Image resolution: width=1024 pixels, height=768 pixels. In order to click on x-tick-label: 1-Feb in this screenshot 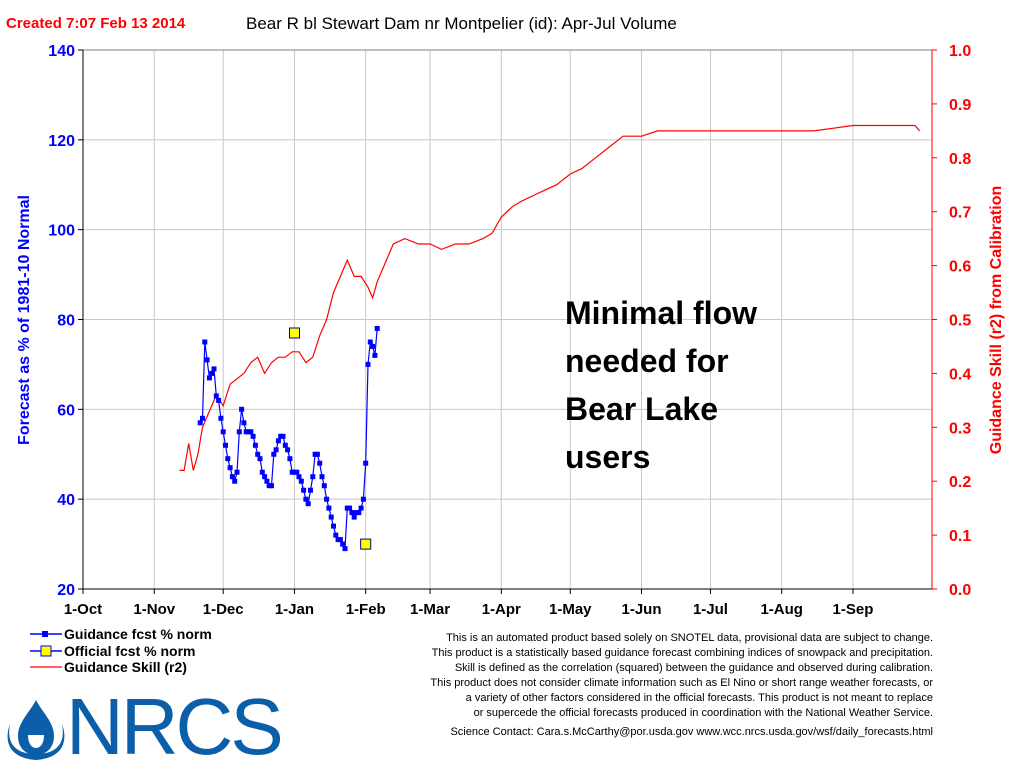, I will do `click(366, 609)`.